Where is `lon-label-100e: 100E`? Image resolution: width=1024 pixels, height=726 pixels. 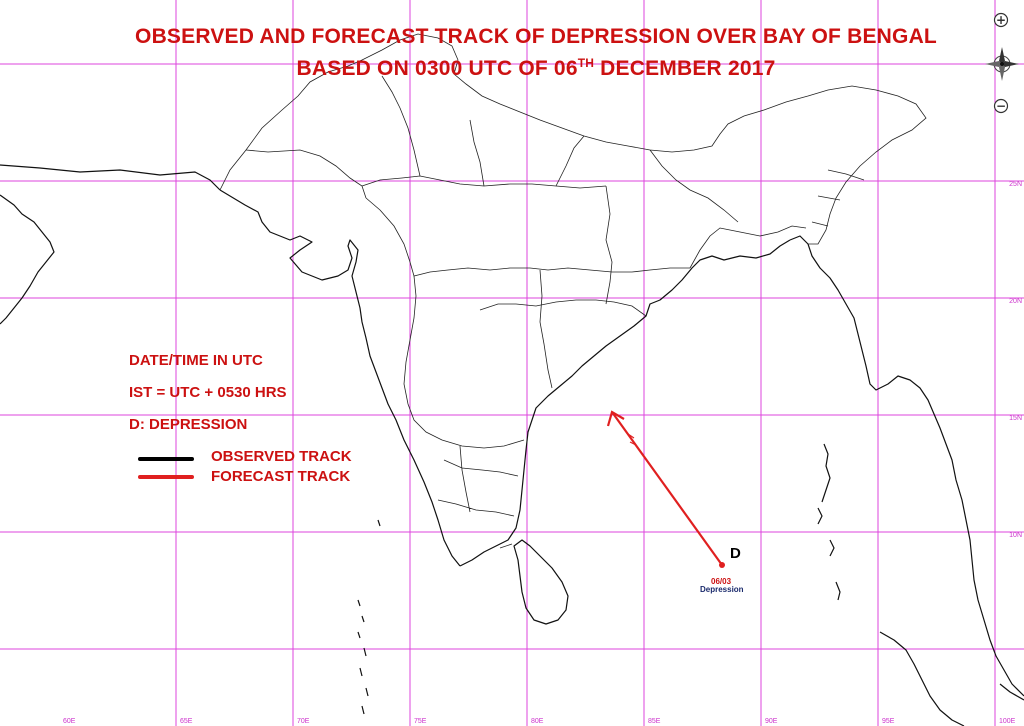
lon-label-100e: 100E is located at coordinates (1007, 721).